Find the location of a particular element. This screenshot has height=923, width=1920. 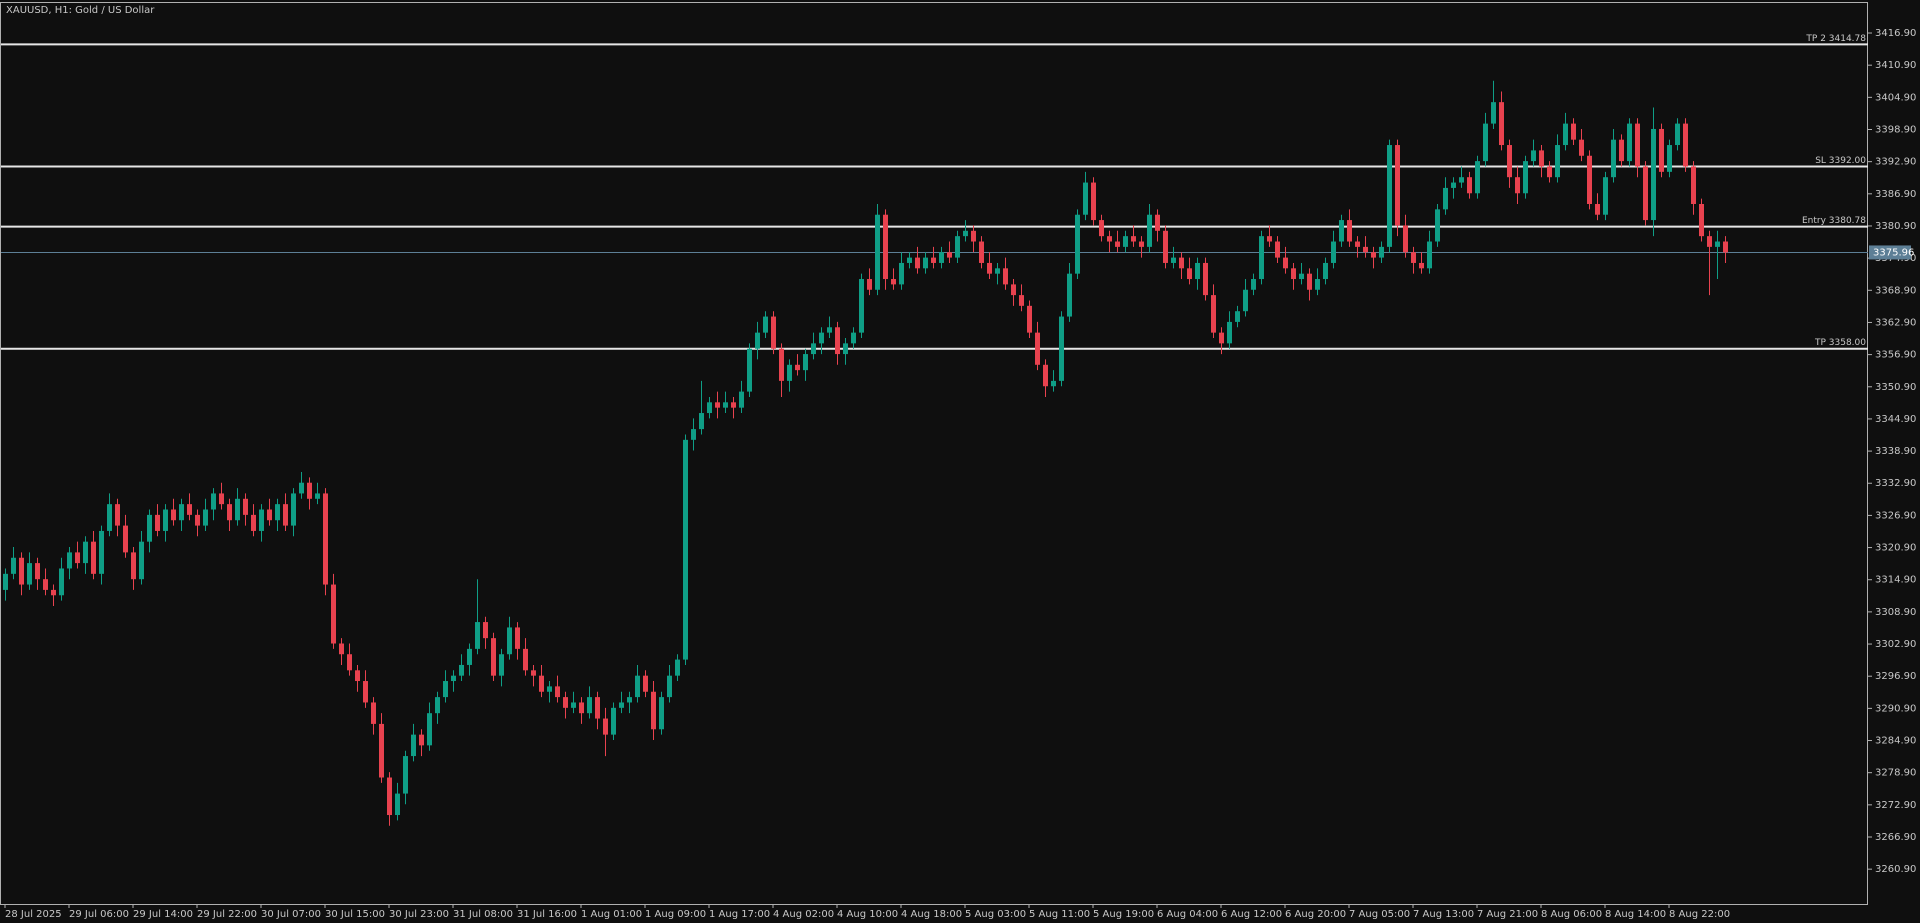

y-tick-label: 3368.90 is located at coordinates (1895, 290).